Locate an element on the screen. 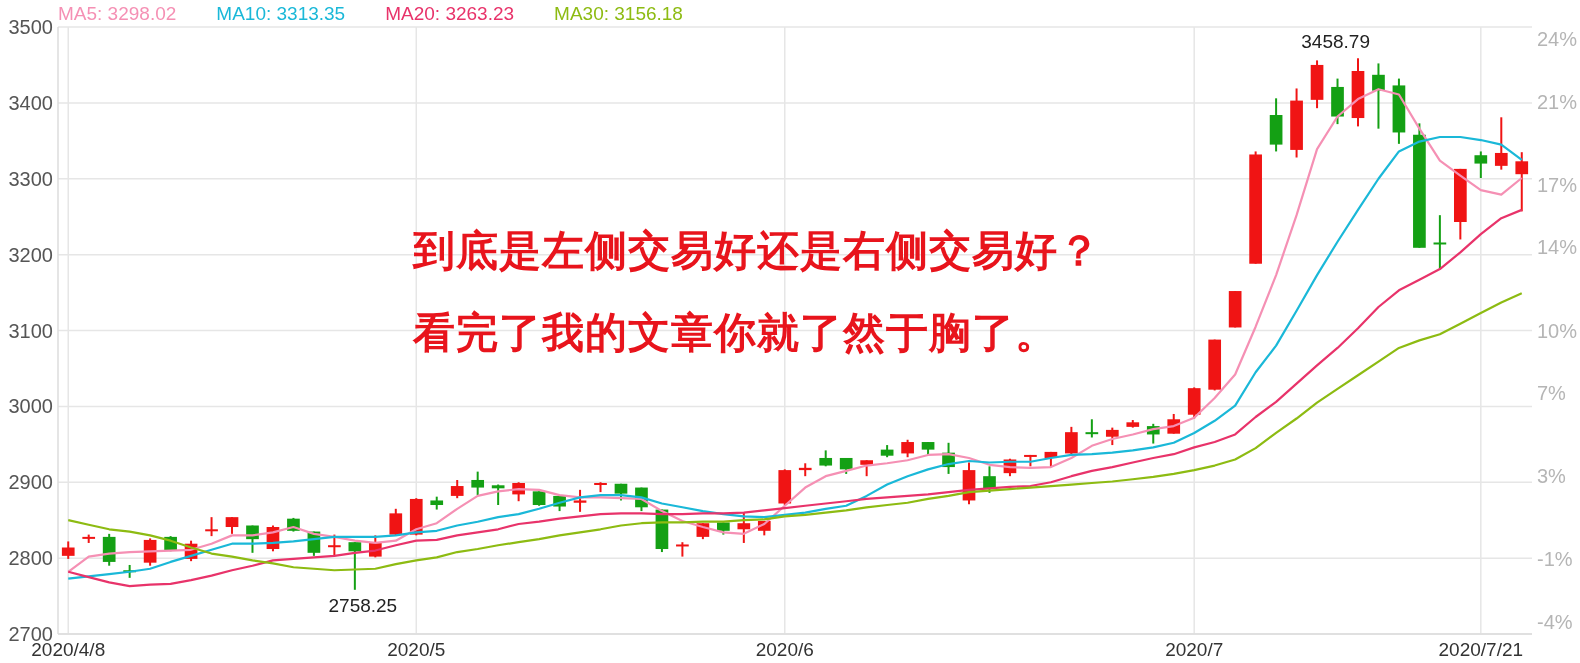  y2-tick-label: -1% is located at coordinates (1555, 559).